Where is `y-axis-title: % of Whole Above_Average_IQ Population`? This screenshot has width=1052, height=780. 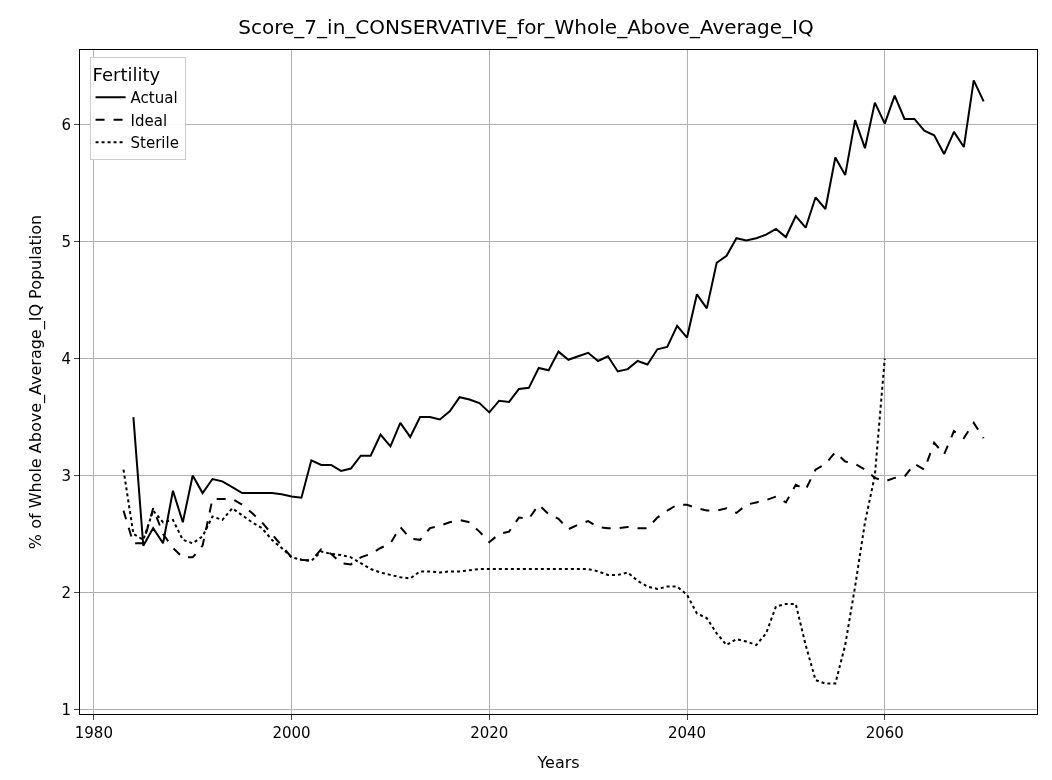
y-axis-title: % of Whole Above_Average_IQ Population is located at coordinates (36, 382).